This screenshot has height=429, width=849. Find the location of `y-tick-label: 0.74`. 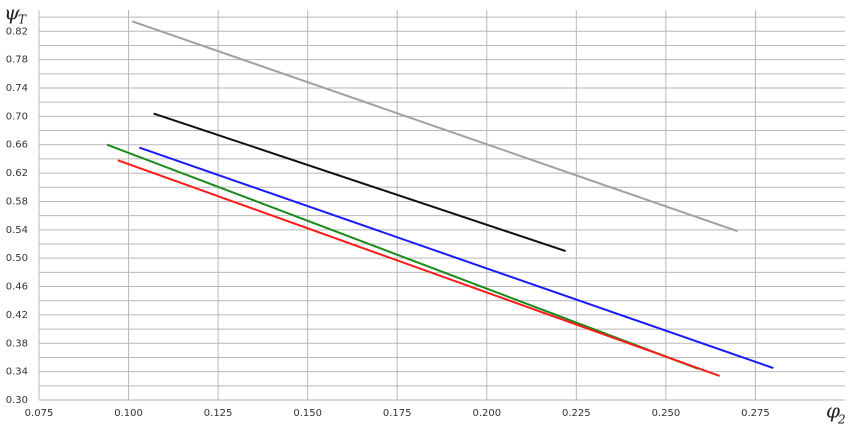

y-tick-label: 0.74 is located at coordinates (17, 88).